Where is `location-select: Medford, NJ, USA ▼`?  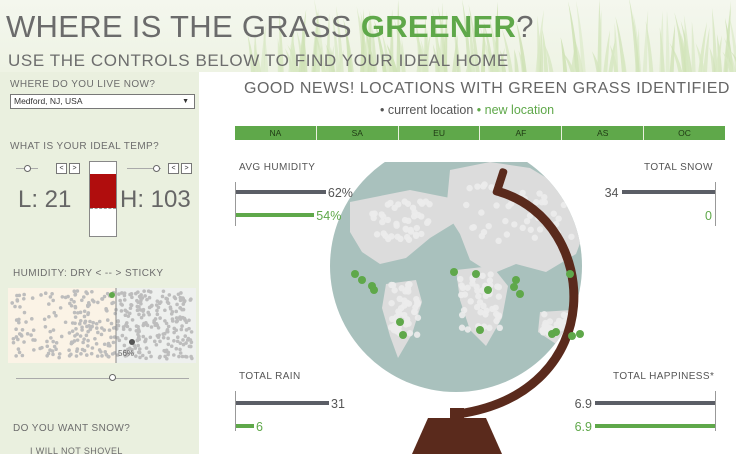 location-select: Medford, NJ, USA ▼ is located at coordinates (102, 101).